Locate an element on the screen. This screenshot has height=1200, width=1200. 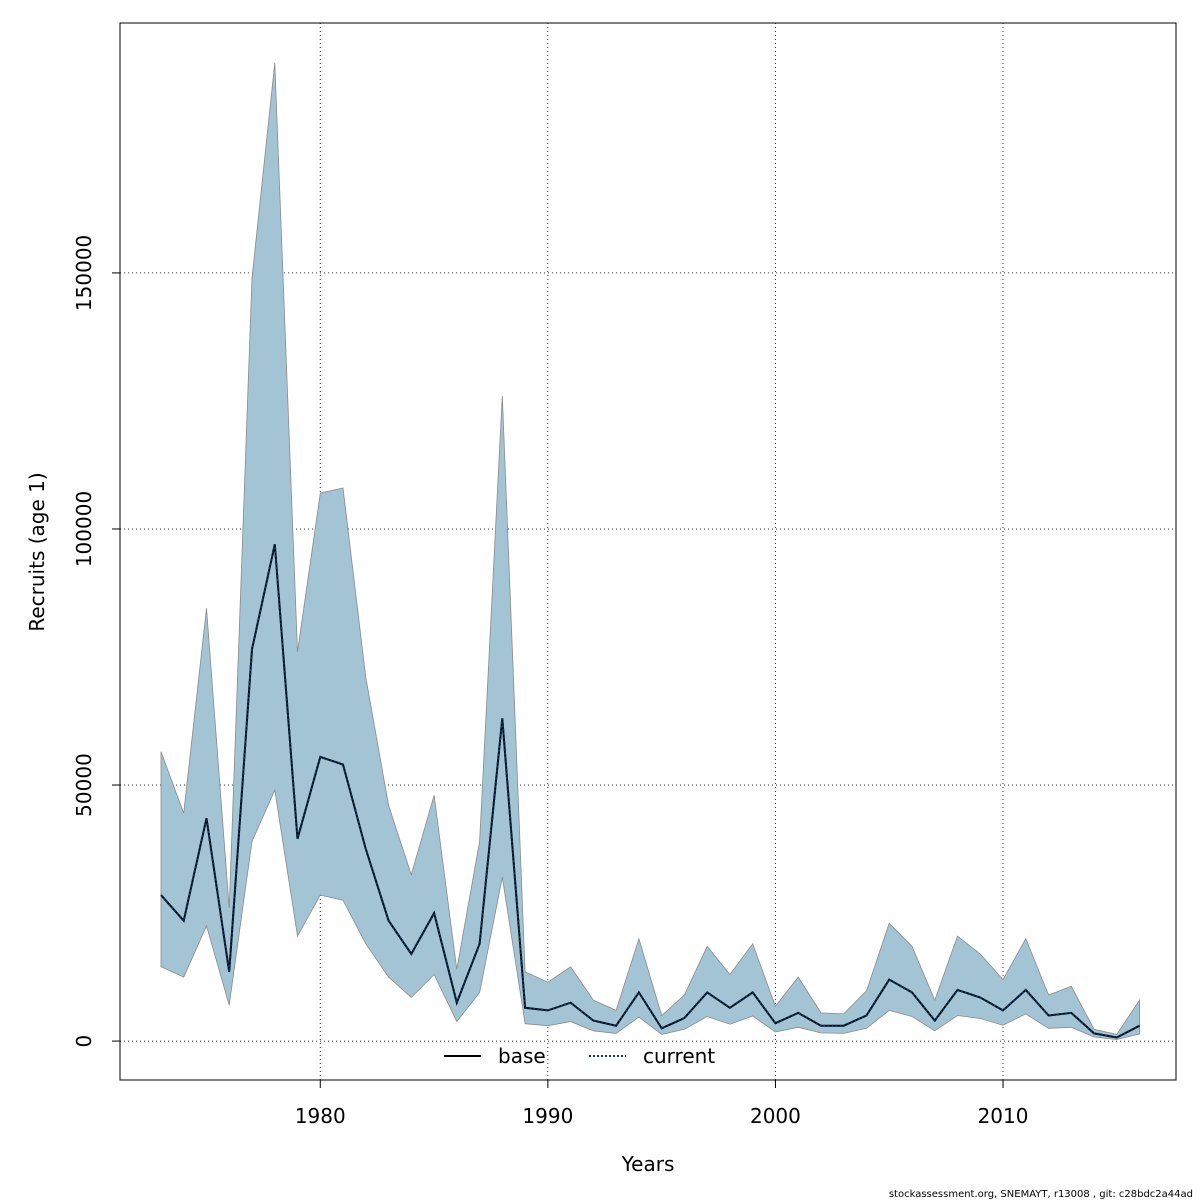
legend-label-current: current is located at coordinates (679, 1056).